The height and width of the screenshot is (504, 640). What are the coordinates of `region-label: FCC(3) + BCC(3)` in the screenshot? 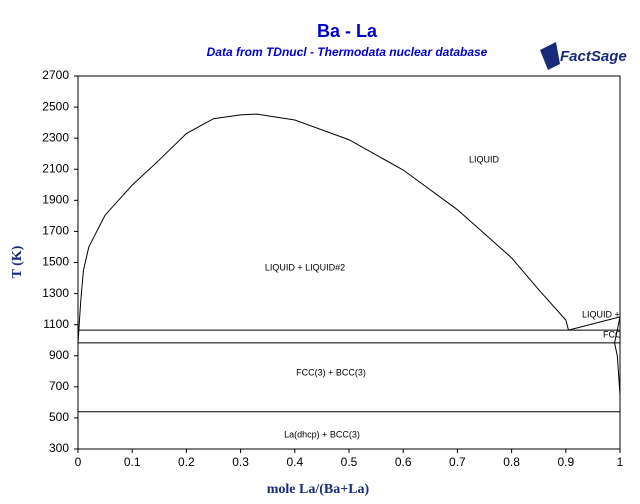 It's located at (331, 372).